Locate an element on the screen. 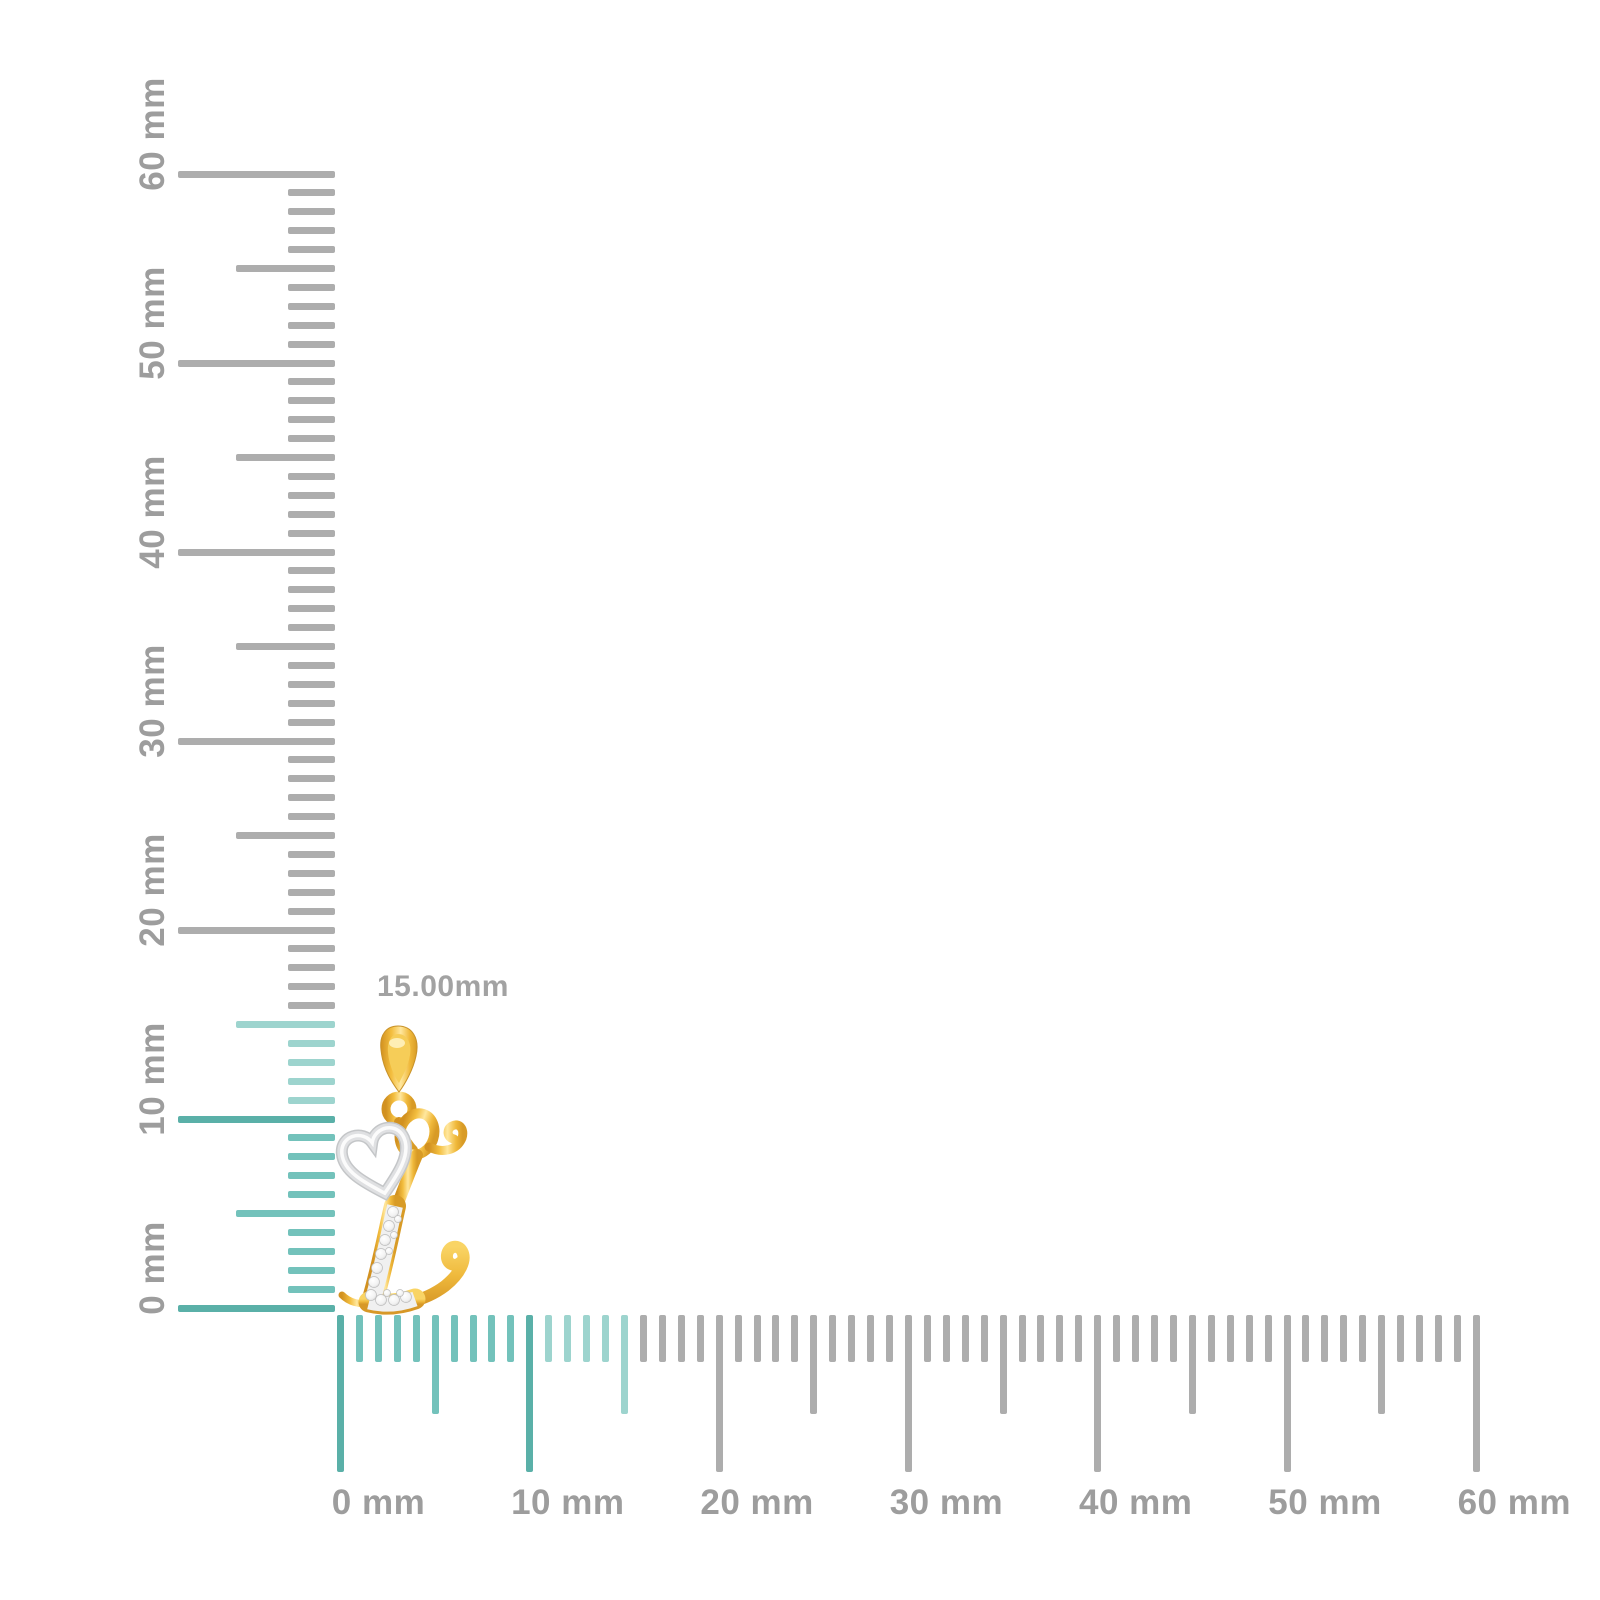  v-ruler-label: 0 mm is located at coordinates (152, 1268).